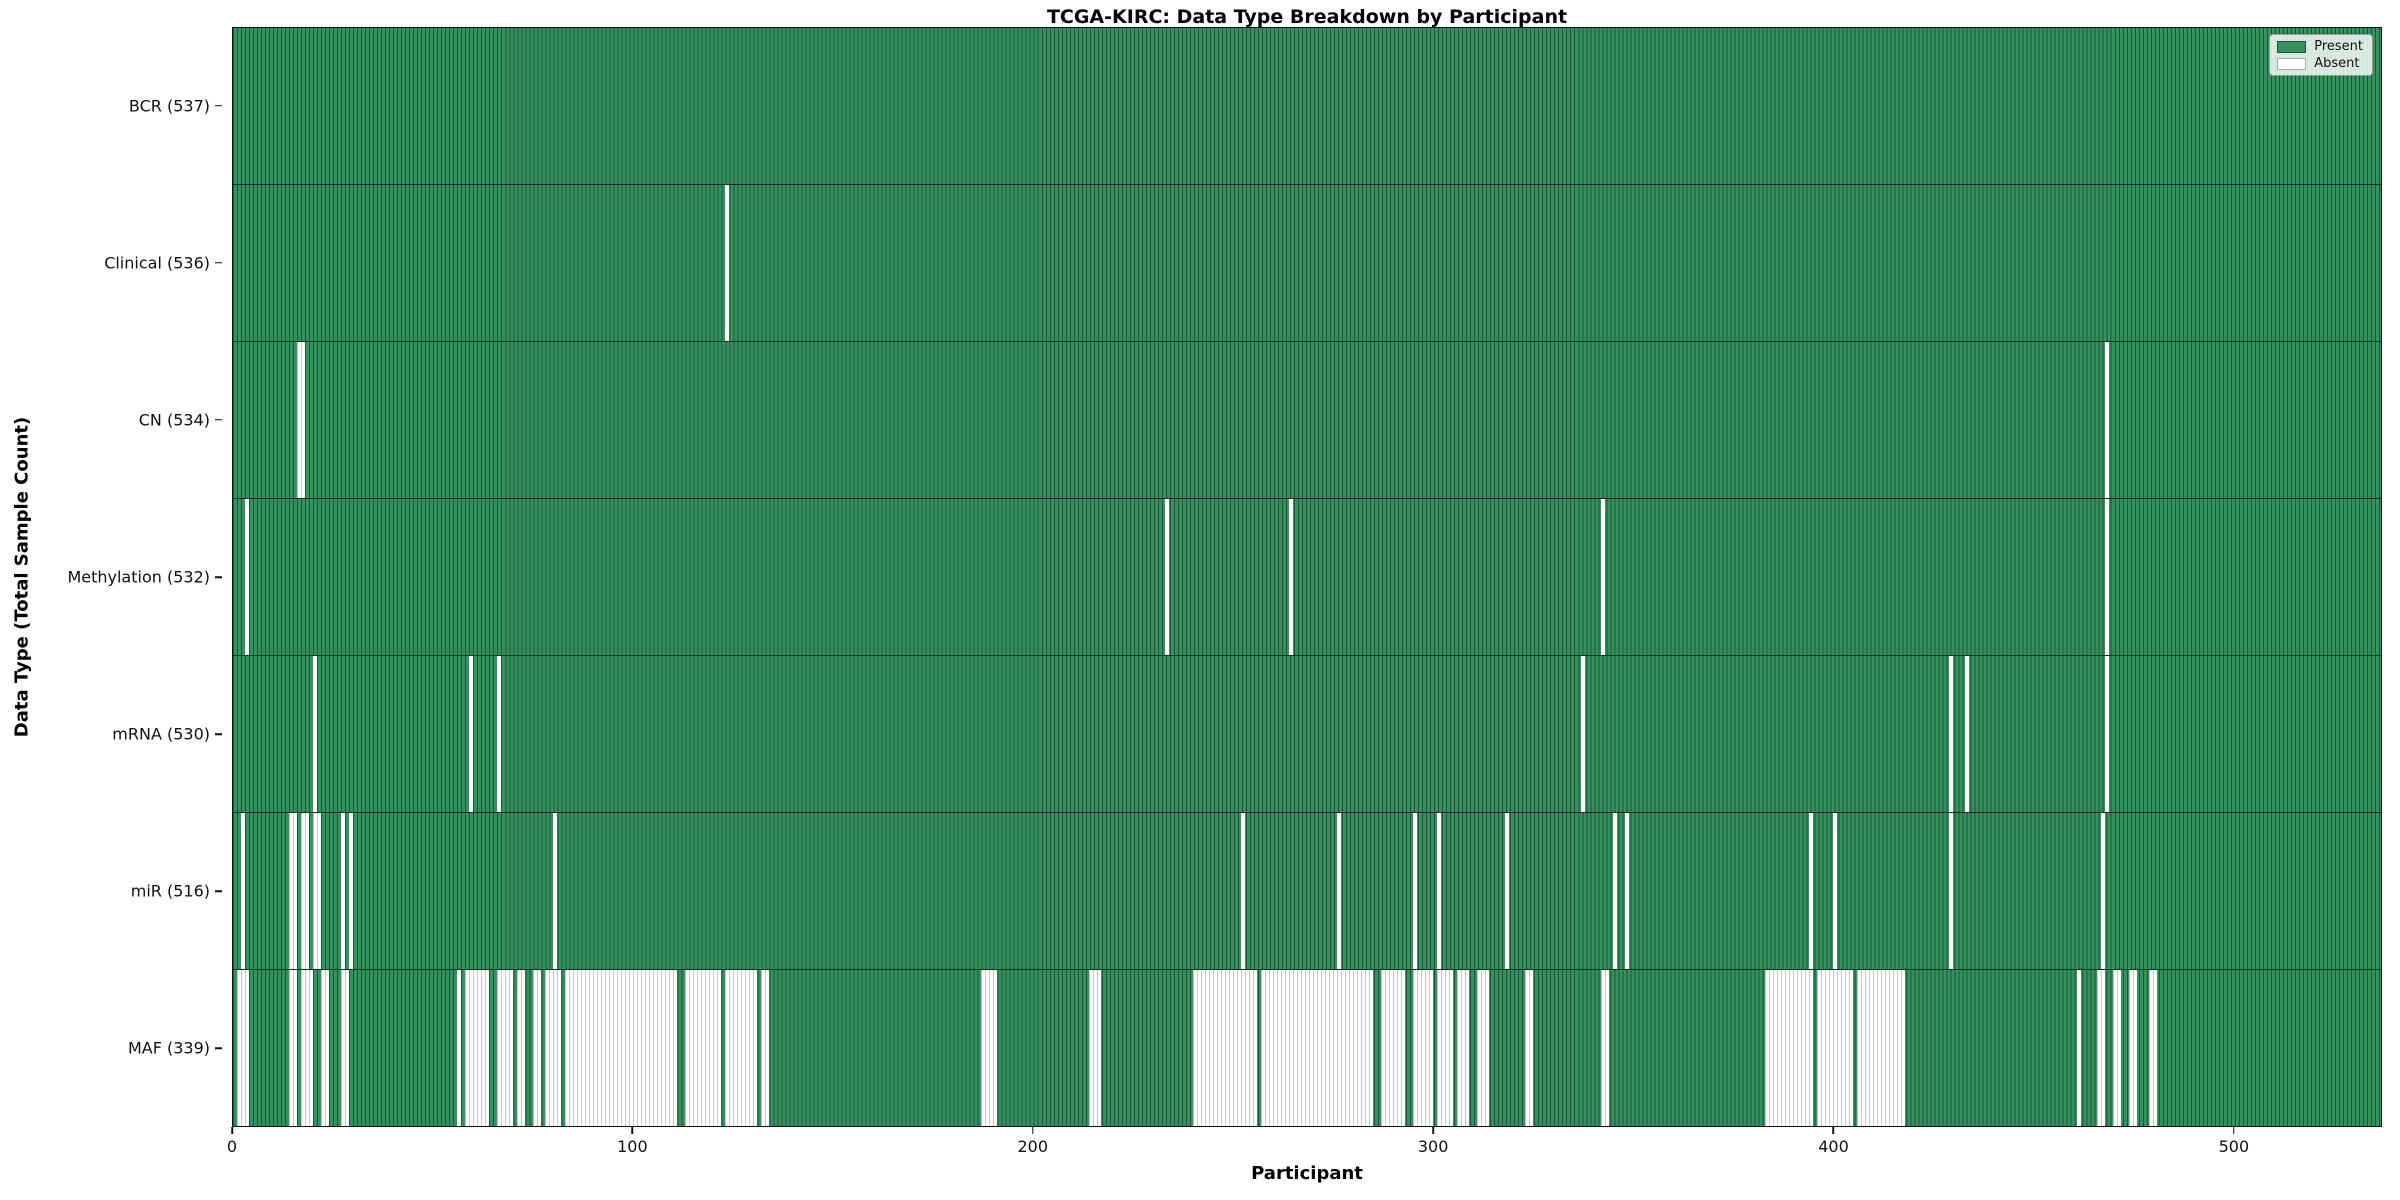  Describe the element at coordinates (1307, 420) in the screenshot. I see `row-cn` at that location.